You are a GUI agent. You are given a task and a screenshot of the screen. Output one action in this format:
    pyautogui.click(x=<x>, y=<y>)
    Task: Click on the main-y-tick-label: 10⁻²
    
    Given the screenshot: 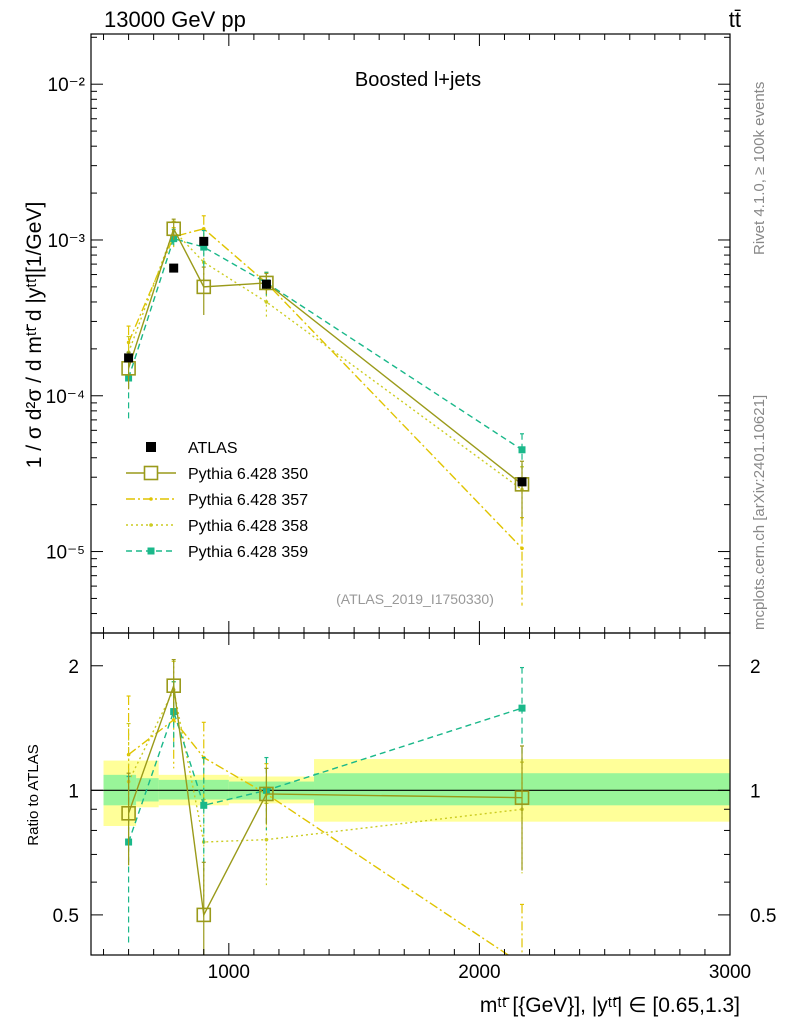 What is the action you would take?
    pyautogui.click(x=67, y=85)
    